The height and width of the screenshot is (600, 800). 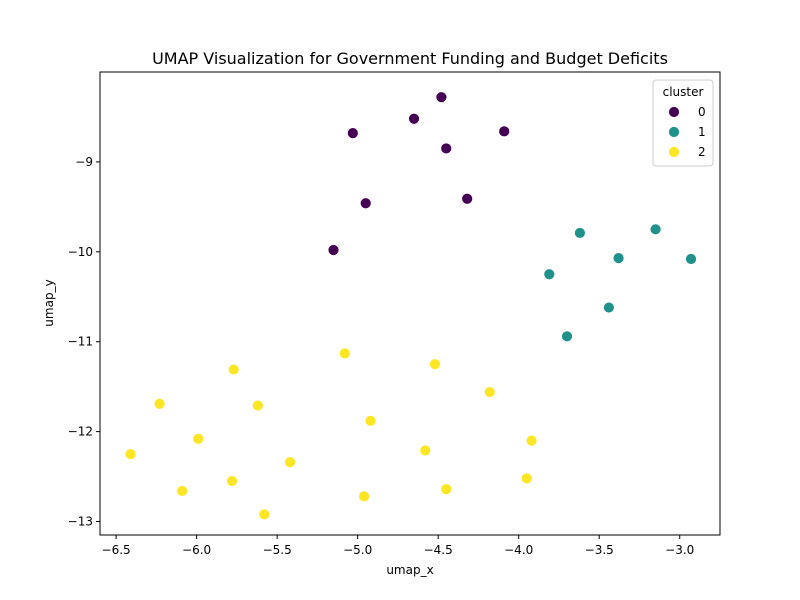 I want to click on x-tick-label: −6.5, so click(x=116, y=550).